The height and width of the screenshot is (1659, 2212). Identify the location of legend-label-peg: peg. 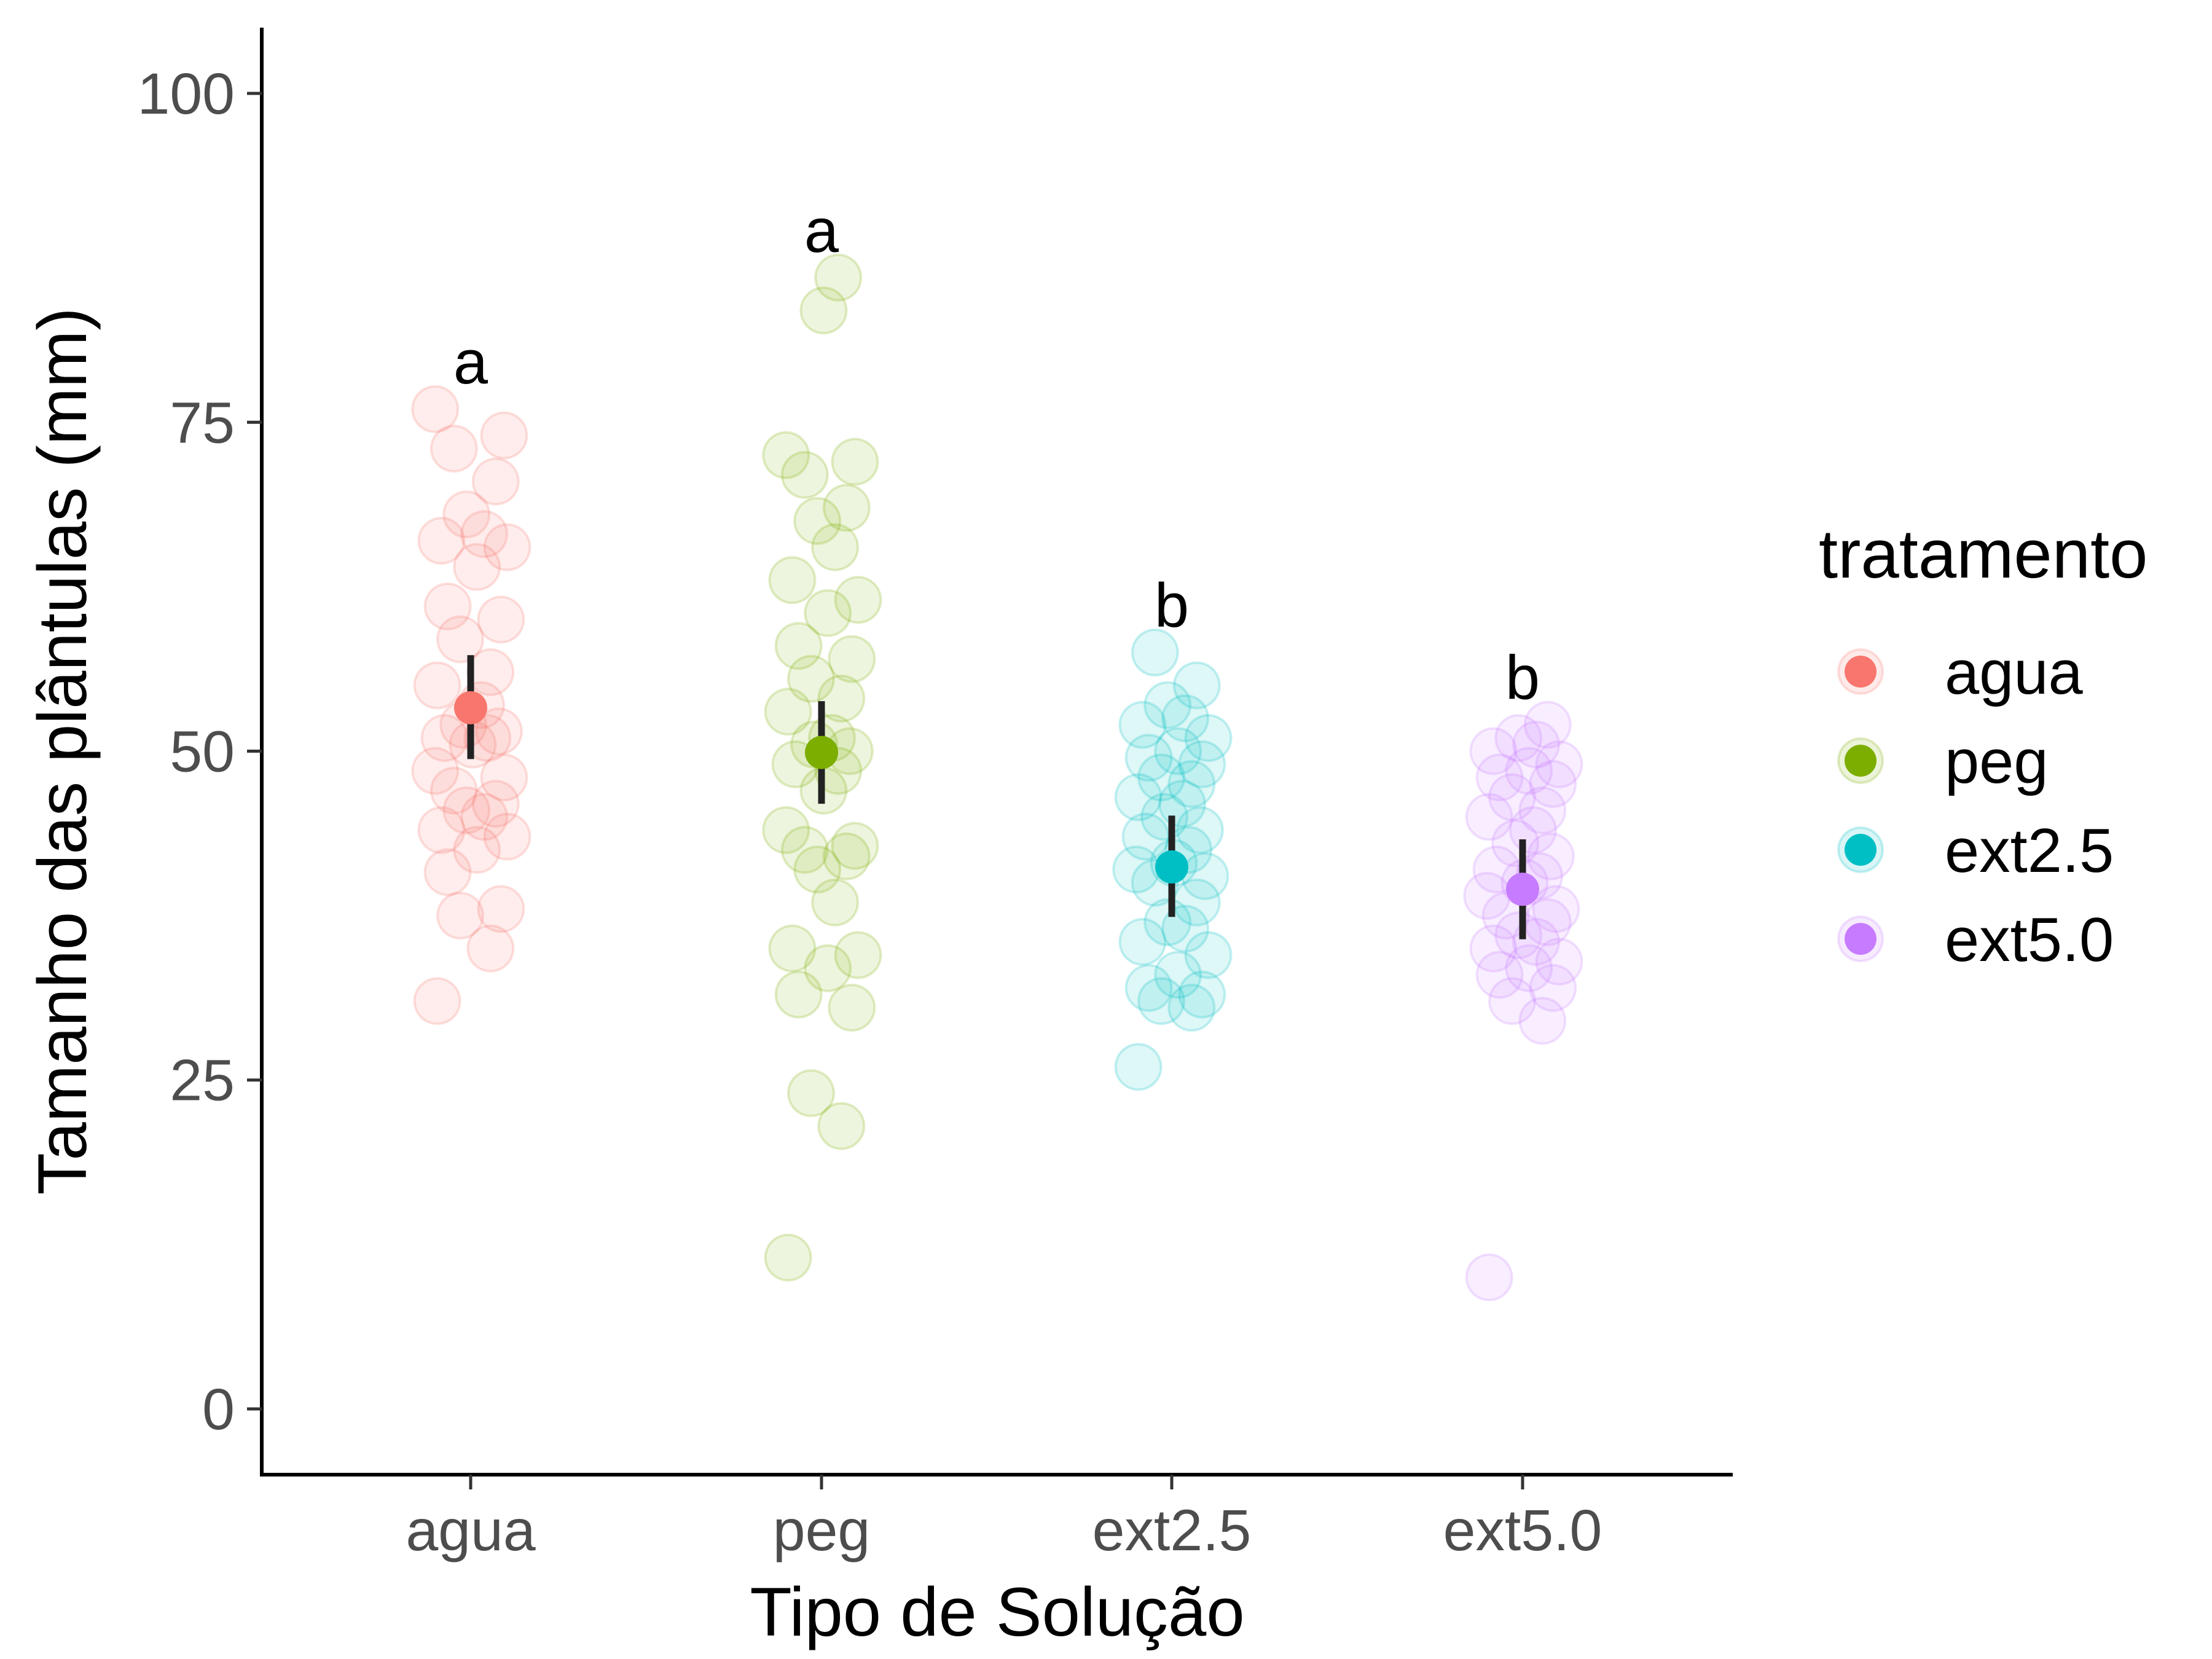
(1997, 762).